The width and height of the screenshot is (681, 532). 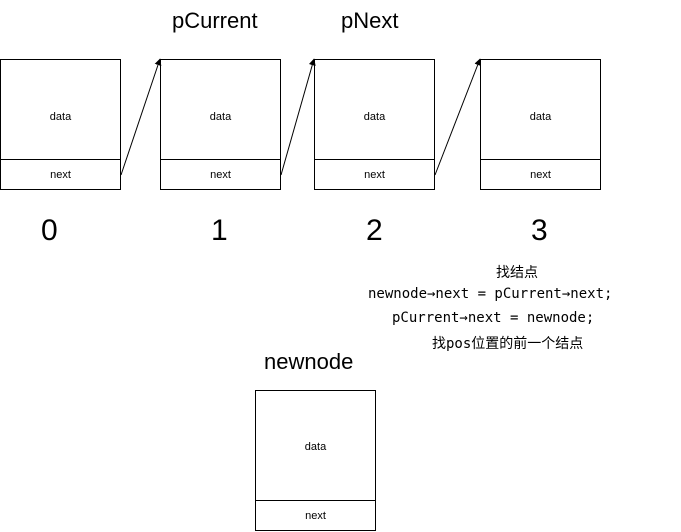 What do you see at coordinates (540, 124) in the screenshot?
I see `list-node-3: data next` at bounding box center [540, 124].